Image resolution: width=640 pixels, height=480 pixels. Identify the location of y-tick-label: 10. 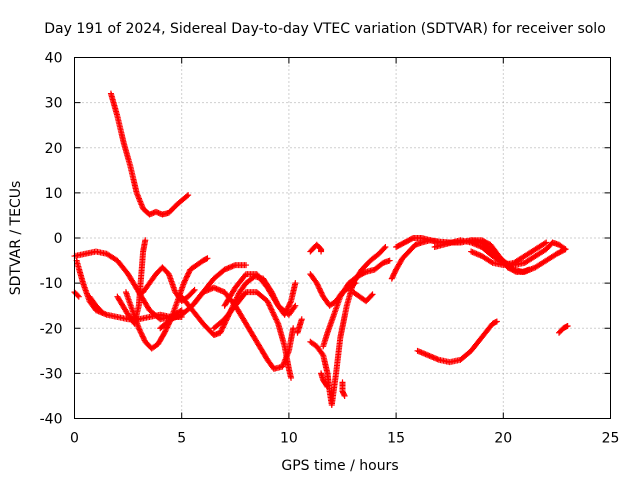
(54, 194).